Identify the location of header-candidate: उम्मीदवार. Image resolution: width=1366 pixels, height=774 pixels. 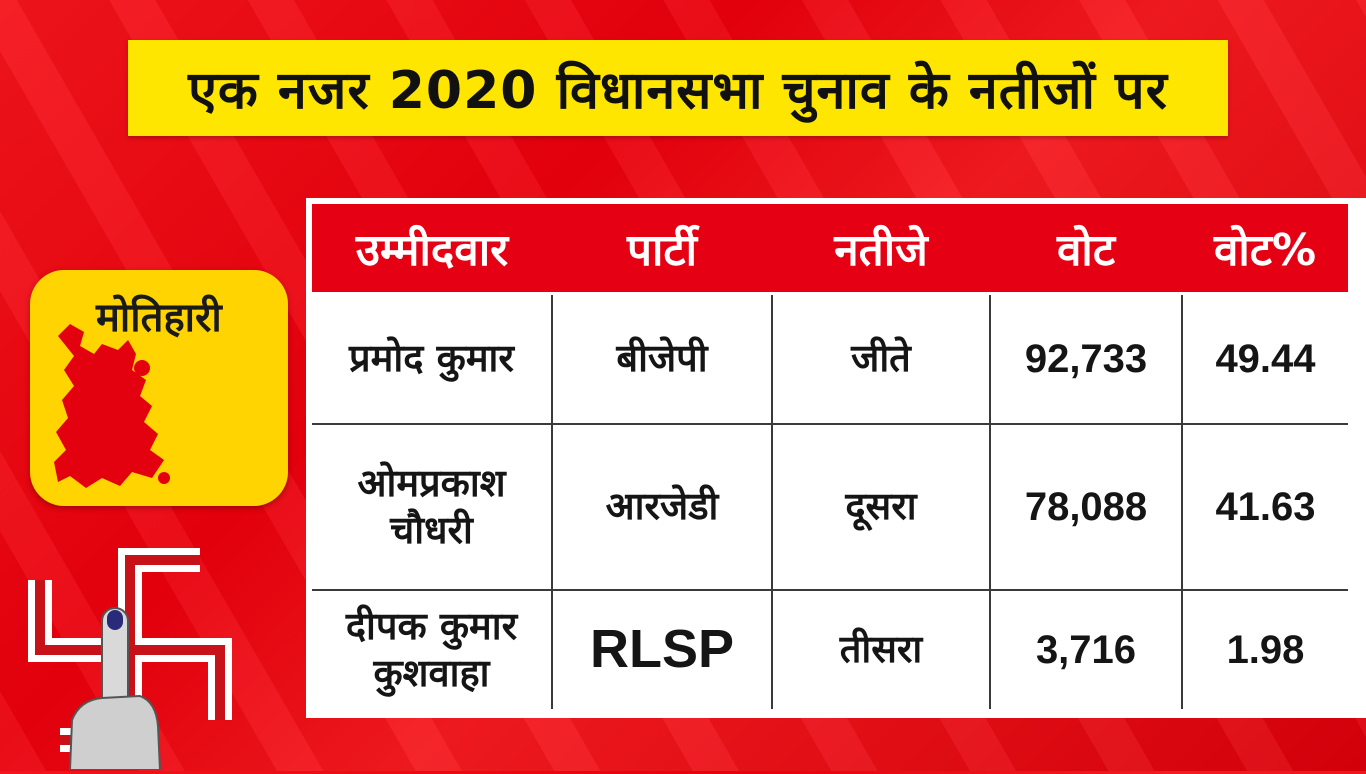
(432, 249).